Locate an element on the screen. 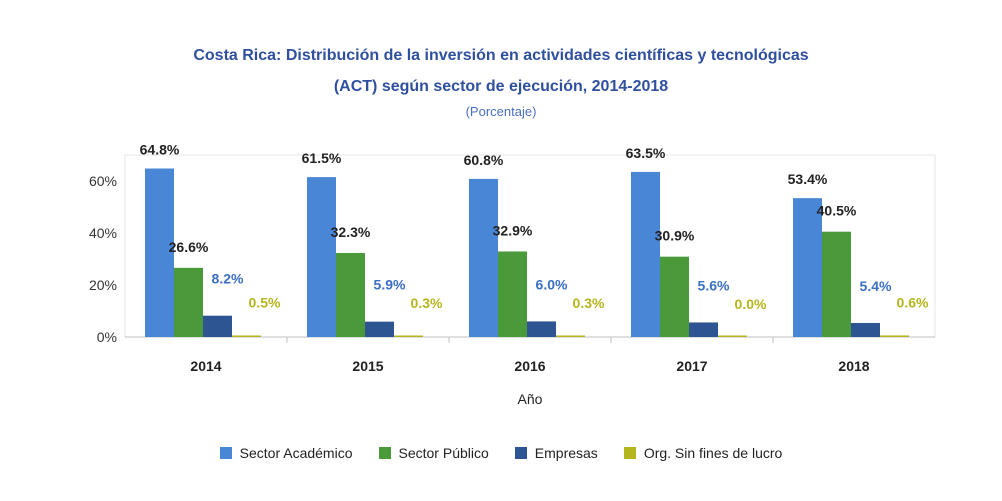 This screenshot has height=501, width=1002. data-label: 32.9% is located at coordinates (513, 230).